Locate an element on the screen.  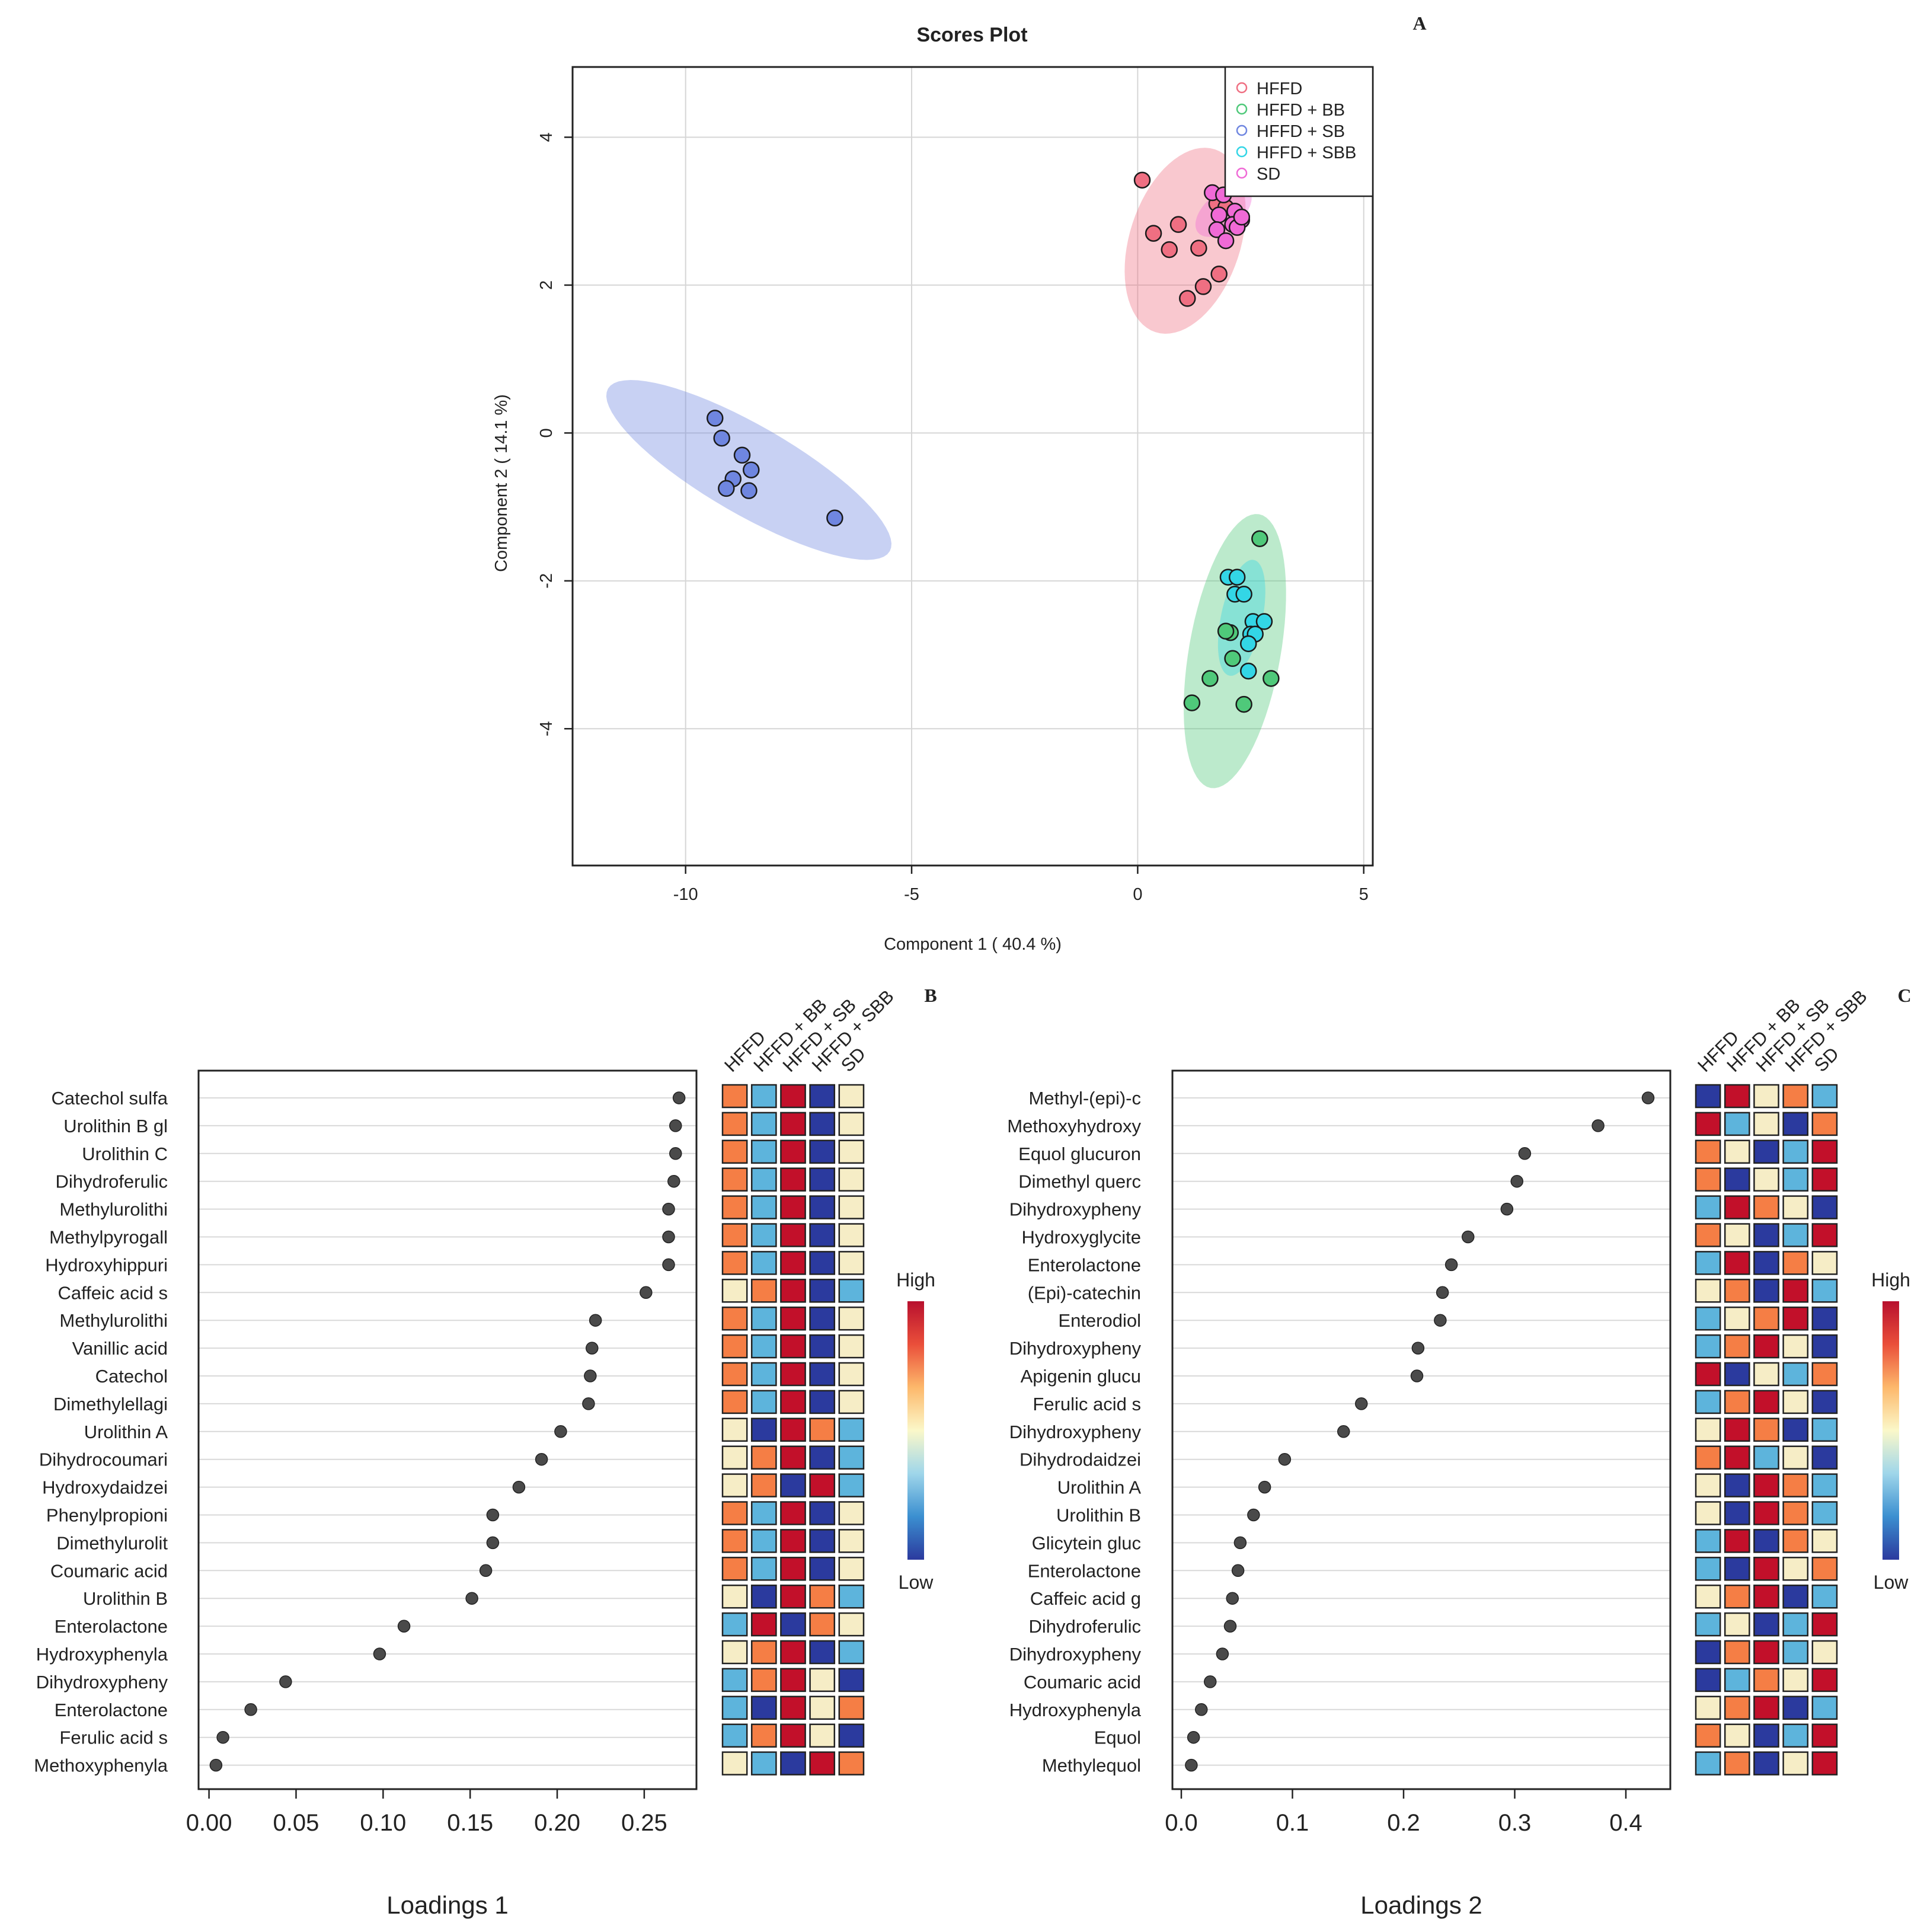
x-tick-label: 0.2 is located at coordinates (1403, 1823).